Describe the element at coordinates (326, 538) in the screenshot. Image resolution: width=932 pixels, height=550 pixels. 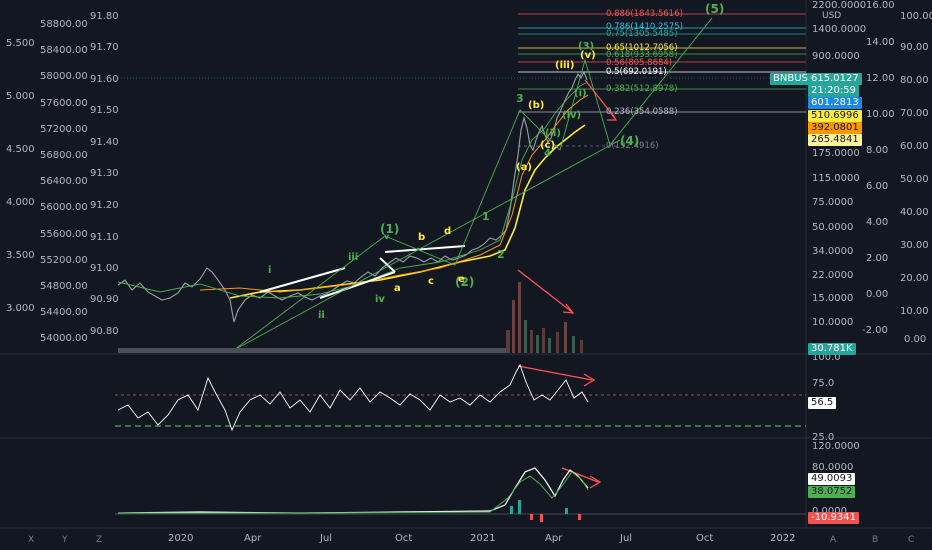
I see `time-tick: Jul` at that location.